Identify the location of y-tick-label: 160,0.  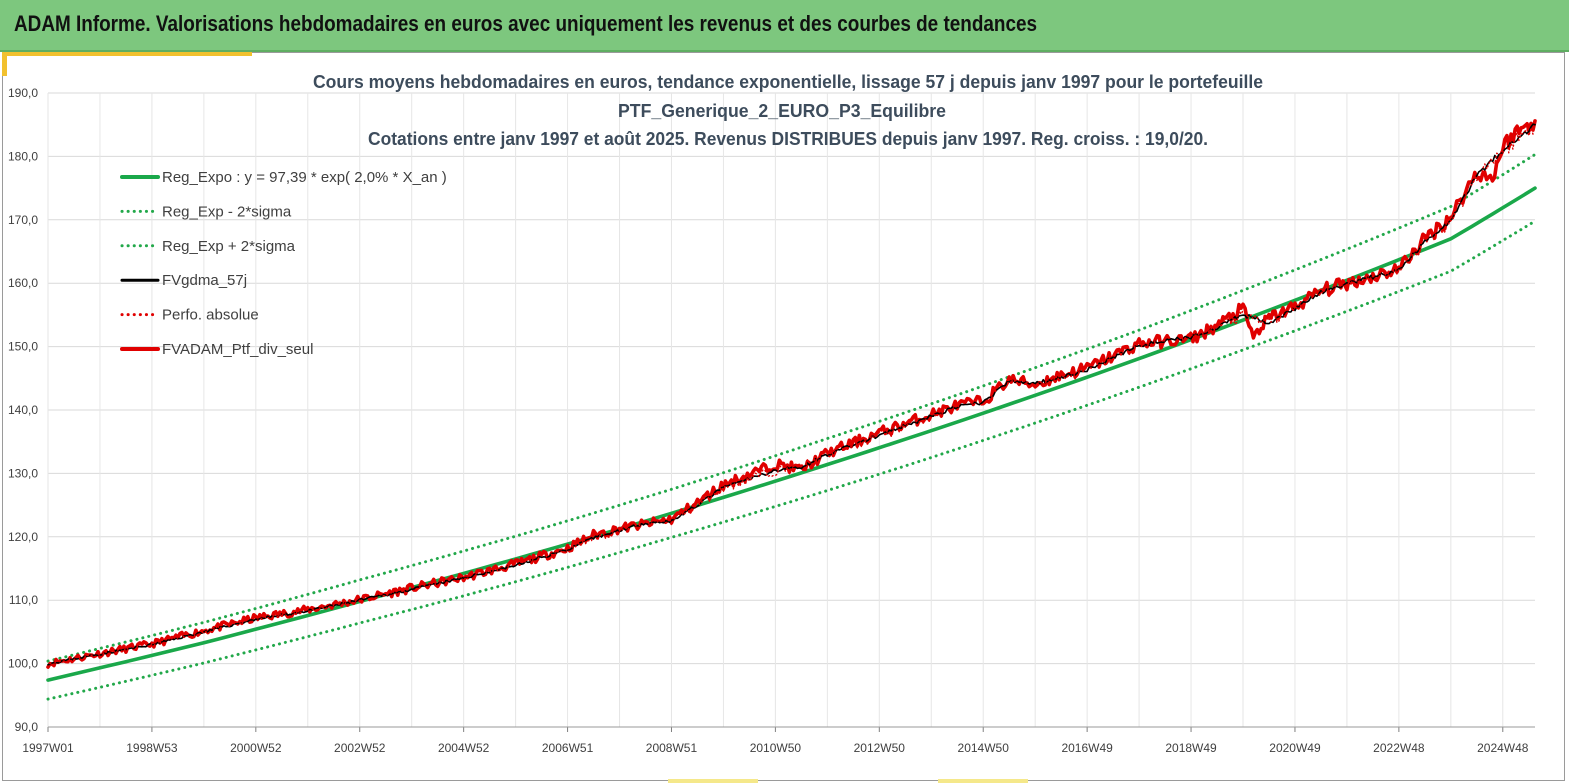
(23, 283).